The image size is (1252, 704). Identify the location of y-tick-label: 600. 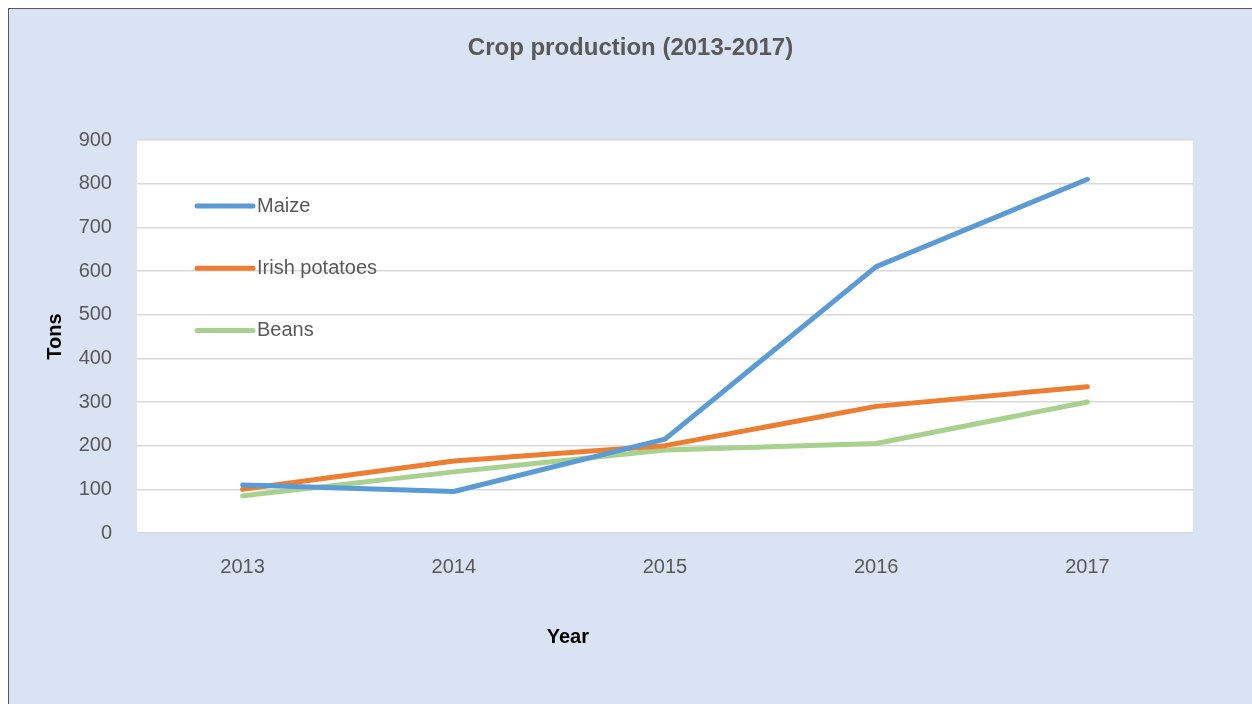
(95, 269).